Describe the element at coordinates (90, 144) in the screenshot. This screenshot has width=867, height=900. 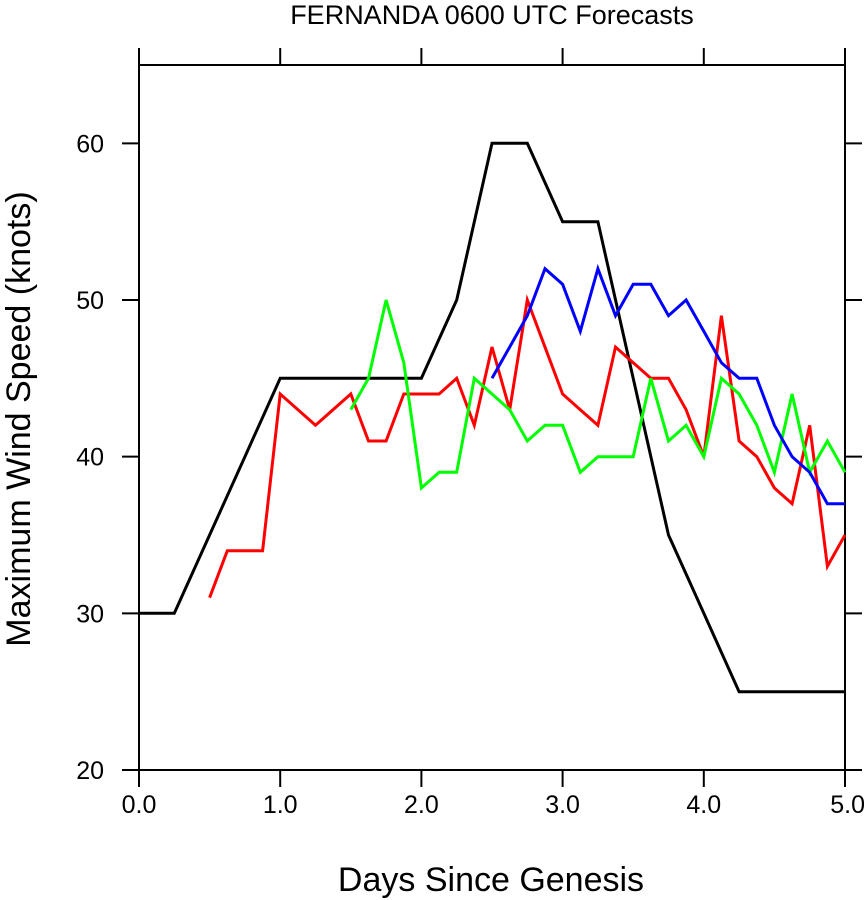
I see `y-tick-label: 60` at that location.